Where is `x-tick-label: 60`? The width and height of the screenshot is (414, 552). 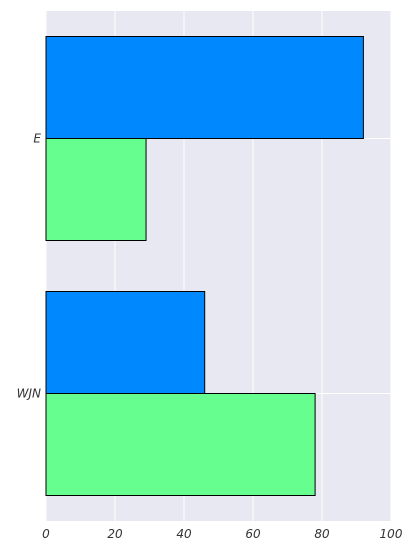 x-tick-label: 60 is located at coordinates (253, 534).